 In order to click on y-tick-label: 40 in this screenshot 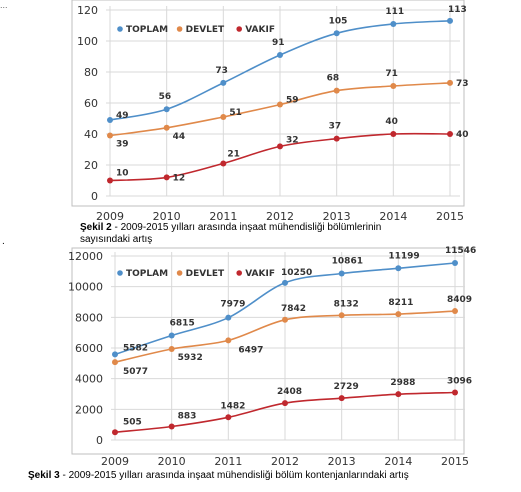, I will do `click(91, 134)`.